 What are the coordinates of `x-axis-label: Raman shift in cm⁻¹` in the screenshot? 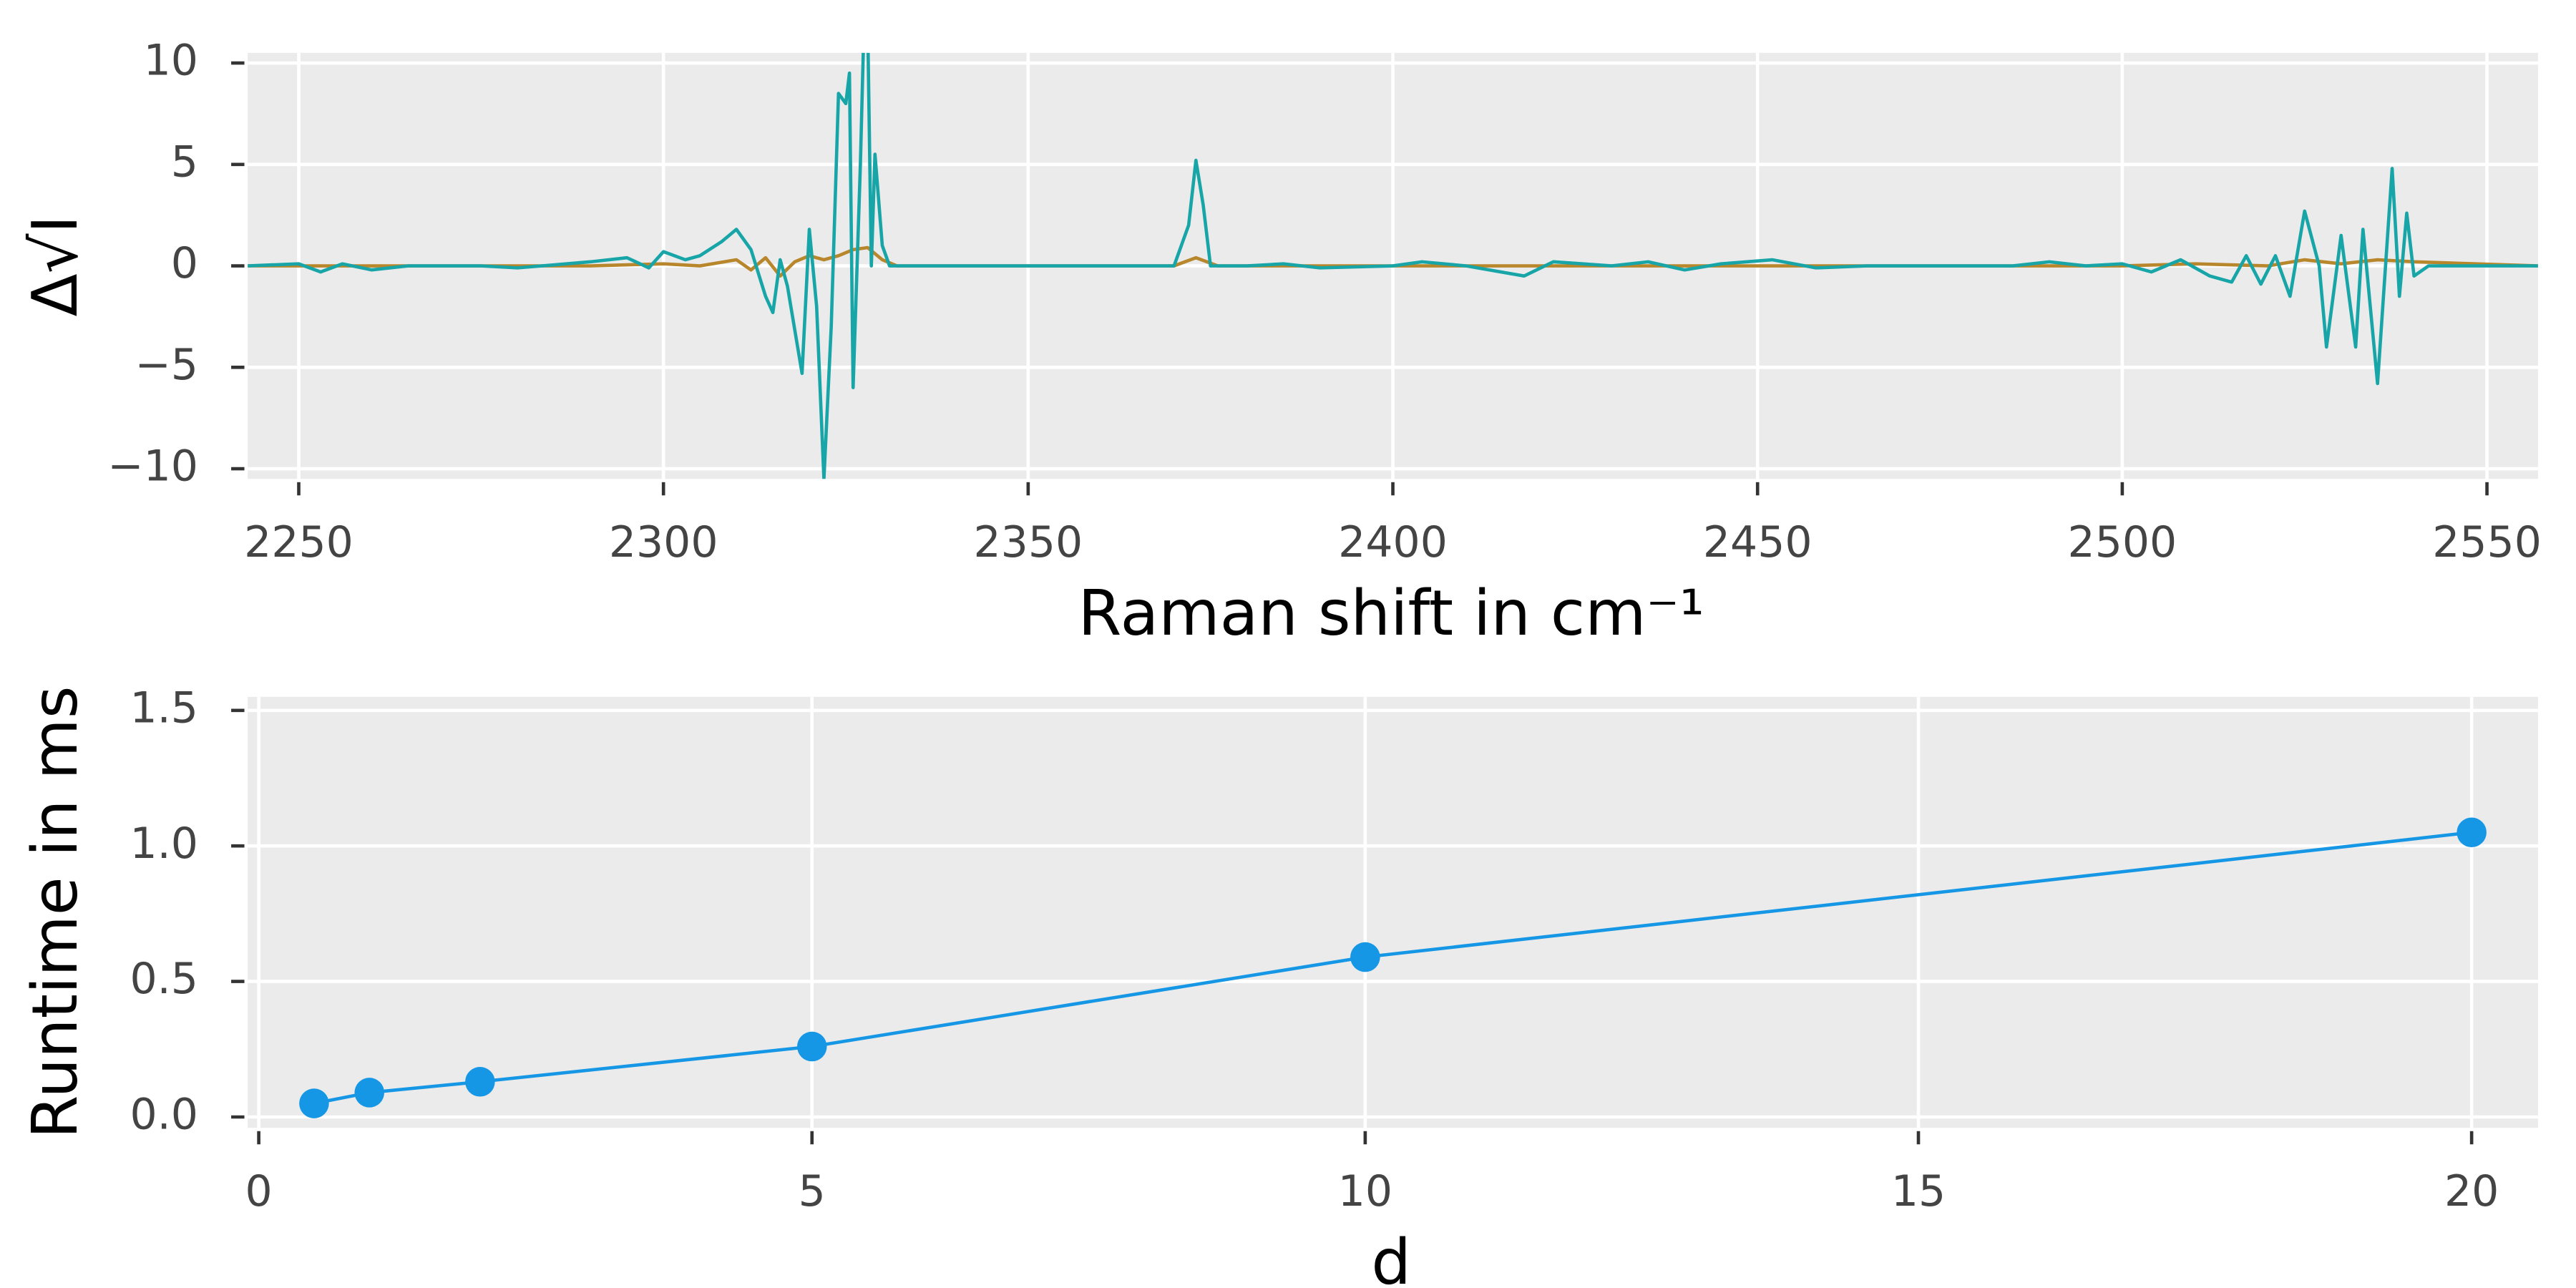 It's located at (1391, 613).